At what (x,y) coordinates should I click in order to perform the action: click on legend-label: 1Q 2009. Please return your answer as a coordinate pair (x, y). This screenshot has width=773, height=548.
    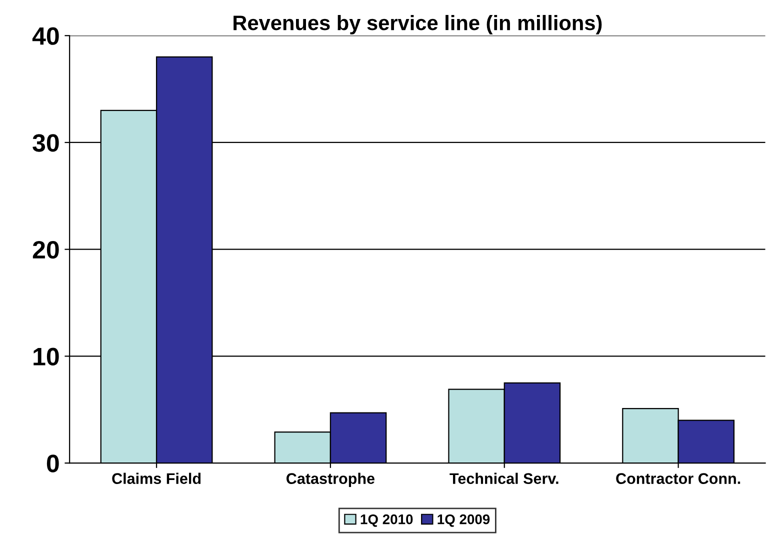
    Looking at the image, I should click on (464, 520).